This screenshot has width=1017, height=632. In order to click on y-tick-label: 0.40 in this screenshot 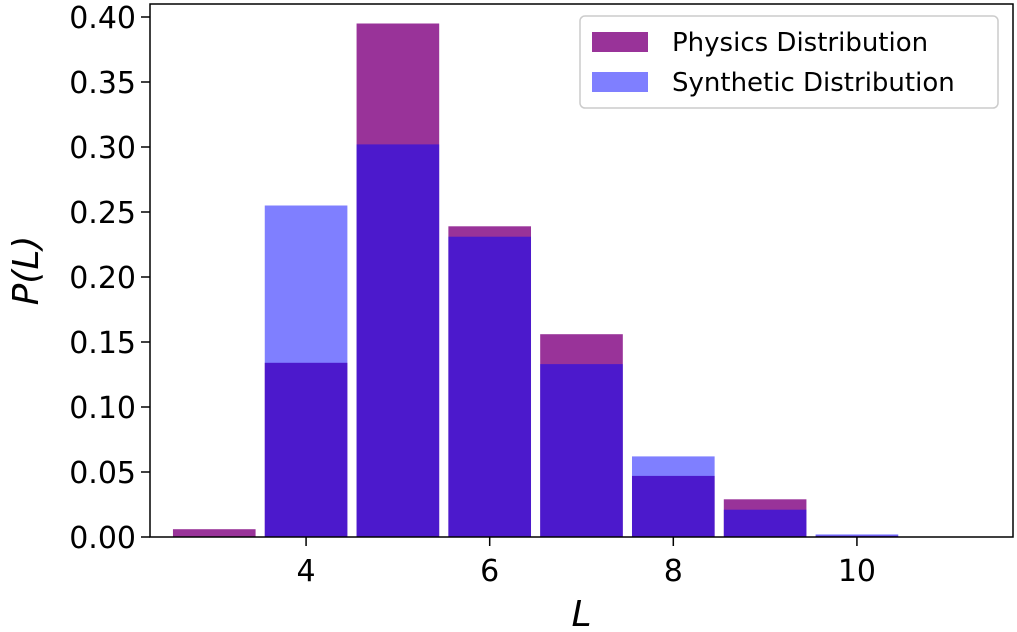, I will do `click(102, 18)`.